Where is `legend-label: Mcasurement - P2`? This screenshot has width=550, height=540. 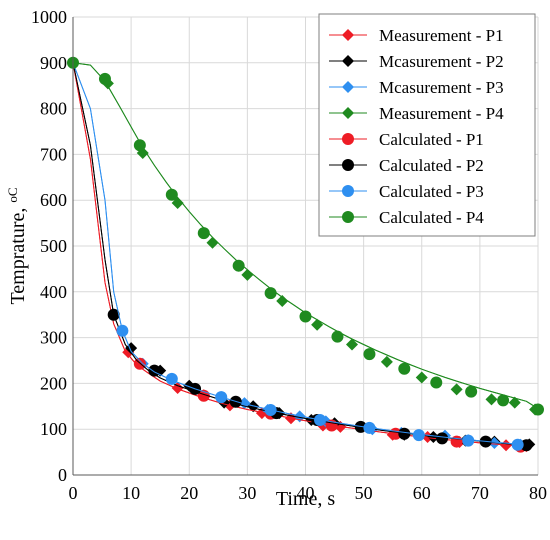 legend-label: Mcasurement - P2 is located at coordinates (441, 61).